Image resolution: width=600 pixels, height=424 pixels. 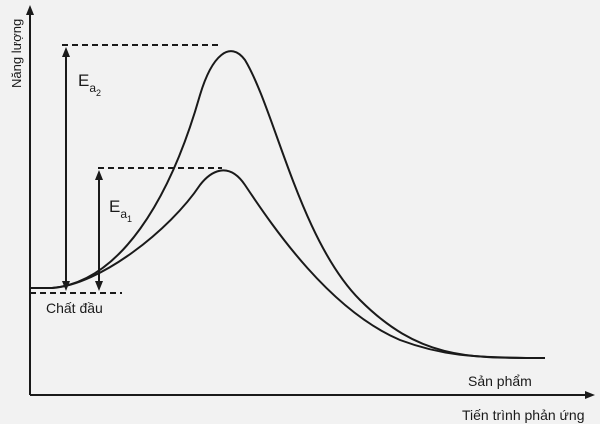 What do you see at coordinates (89, 84) in the screenshot?
I see `ea2-label: Ea2` at bounding box center [89, 84].